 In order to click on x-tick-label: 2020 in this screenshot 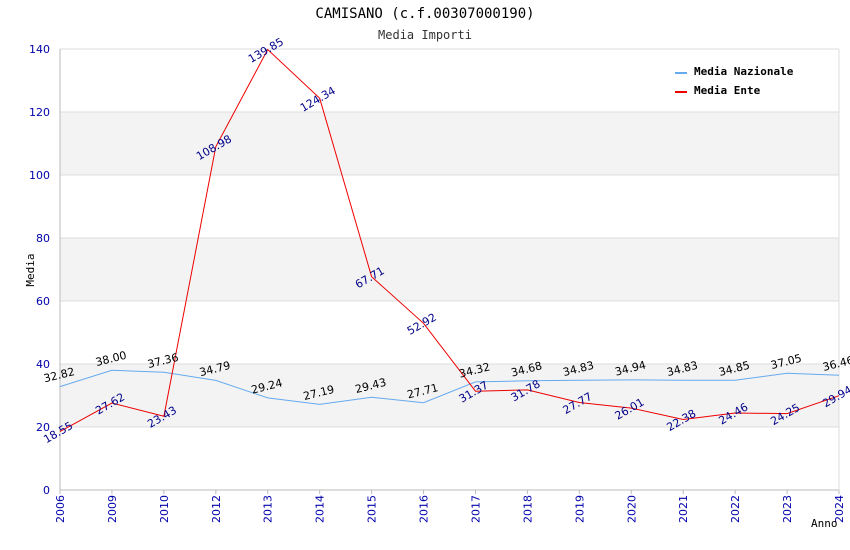, I will do `click(631, 509)`.